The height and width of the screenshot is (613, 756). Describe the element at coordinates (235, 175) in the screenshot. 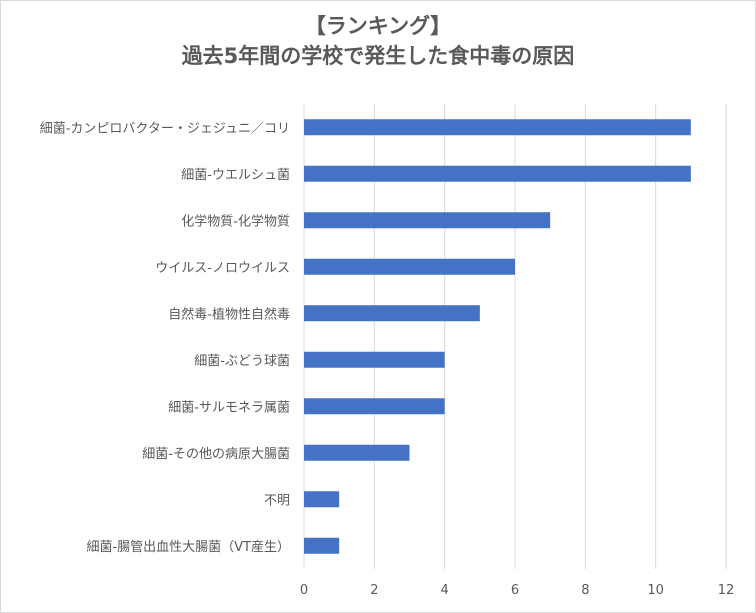

I see `category-label: 細菌-ウエルシュ菌` at that location.